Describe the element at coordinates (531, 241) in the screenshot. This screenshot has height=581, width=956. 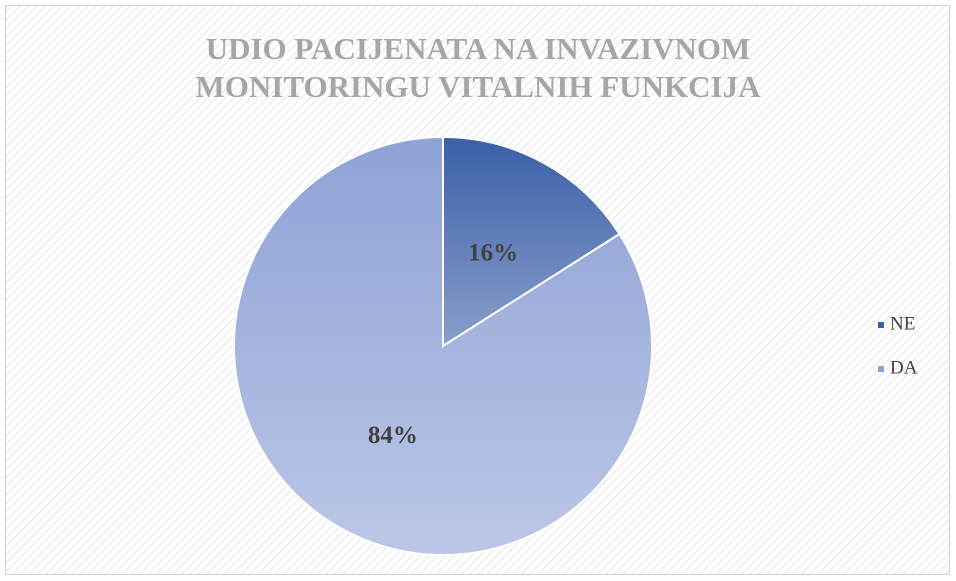
I see `pie-slice` at that location.